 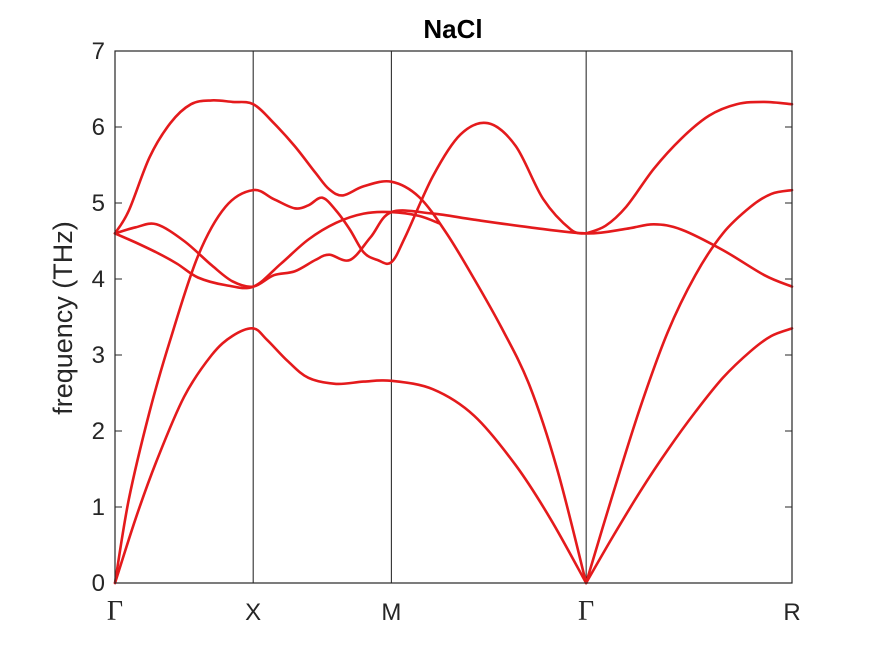 I want to click on y-tick-label: 7, so click(x=98, y=51).